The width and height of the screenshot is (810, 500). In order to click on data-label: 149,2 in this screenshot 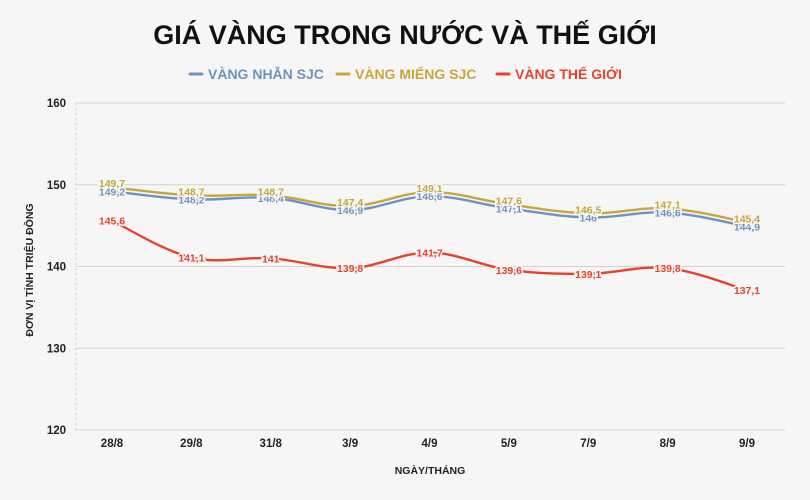, I will do `click(112, 192)`.